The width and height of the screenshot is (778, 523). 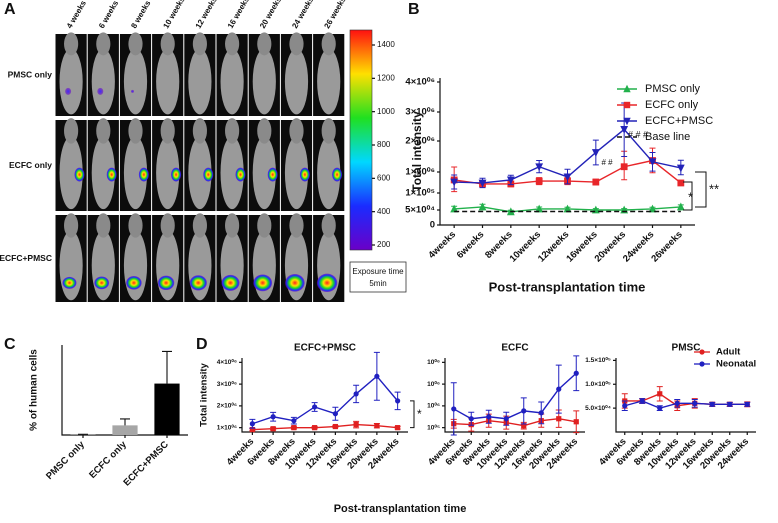 I want to click on colorbar-tick-label: 400, so click(x=384, y=211).